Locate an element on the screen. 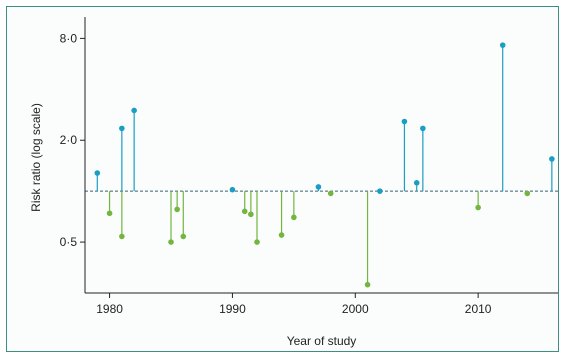 The image size is (565, 358). y-tick-label: 0·5 is located at coordinates (69, 242).